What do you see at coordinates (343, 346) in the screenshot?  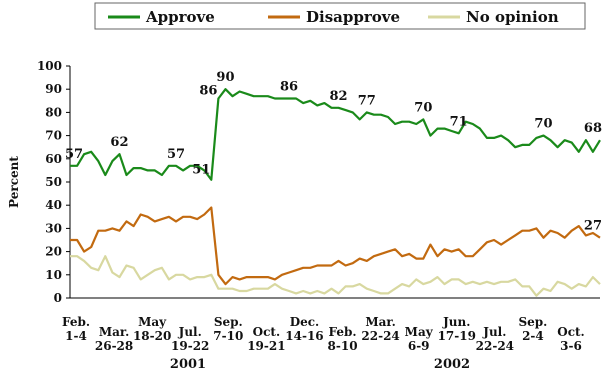 I see `x-tick-label: 8-10` at bounding box center [343, 346].